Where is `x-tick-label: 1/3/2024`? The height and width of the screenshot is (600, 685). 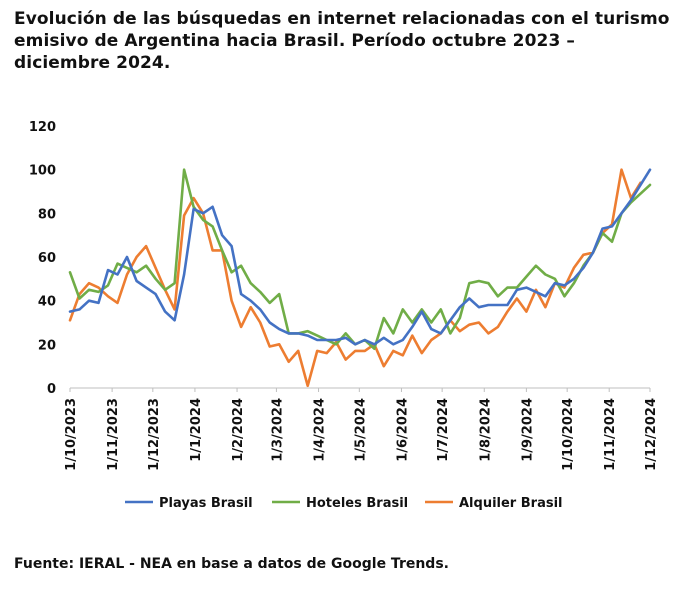
x-tick-label: 1/3/2024 is located at coordinates (277, 430).